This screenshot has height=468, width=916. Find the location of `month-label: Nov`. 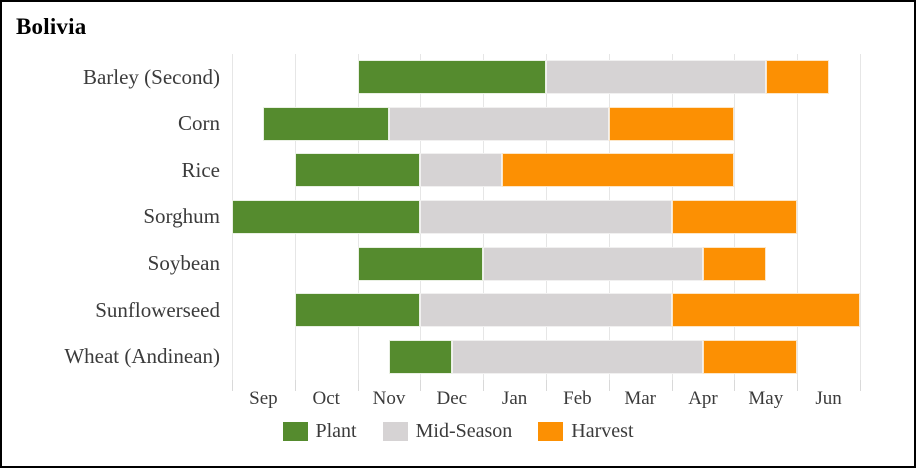

month-label: Nov is located at coordinates (389, 398).